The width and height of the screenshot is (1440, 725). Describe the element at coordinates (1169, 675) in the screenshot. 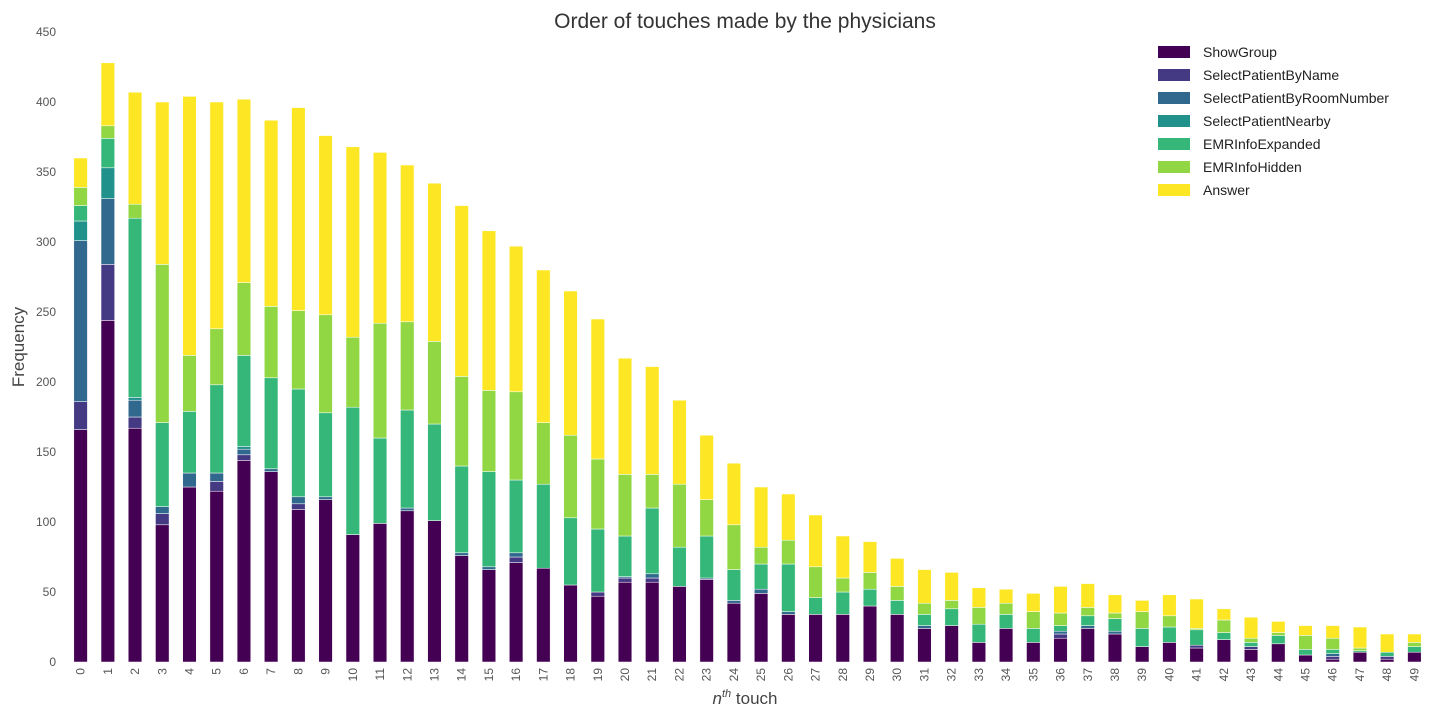

I see `x-tick-label: 40` at that location.